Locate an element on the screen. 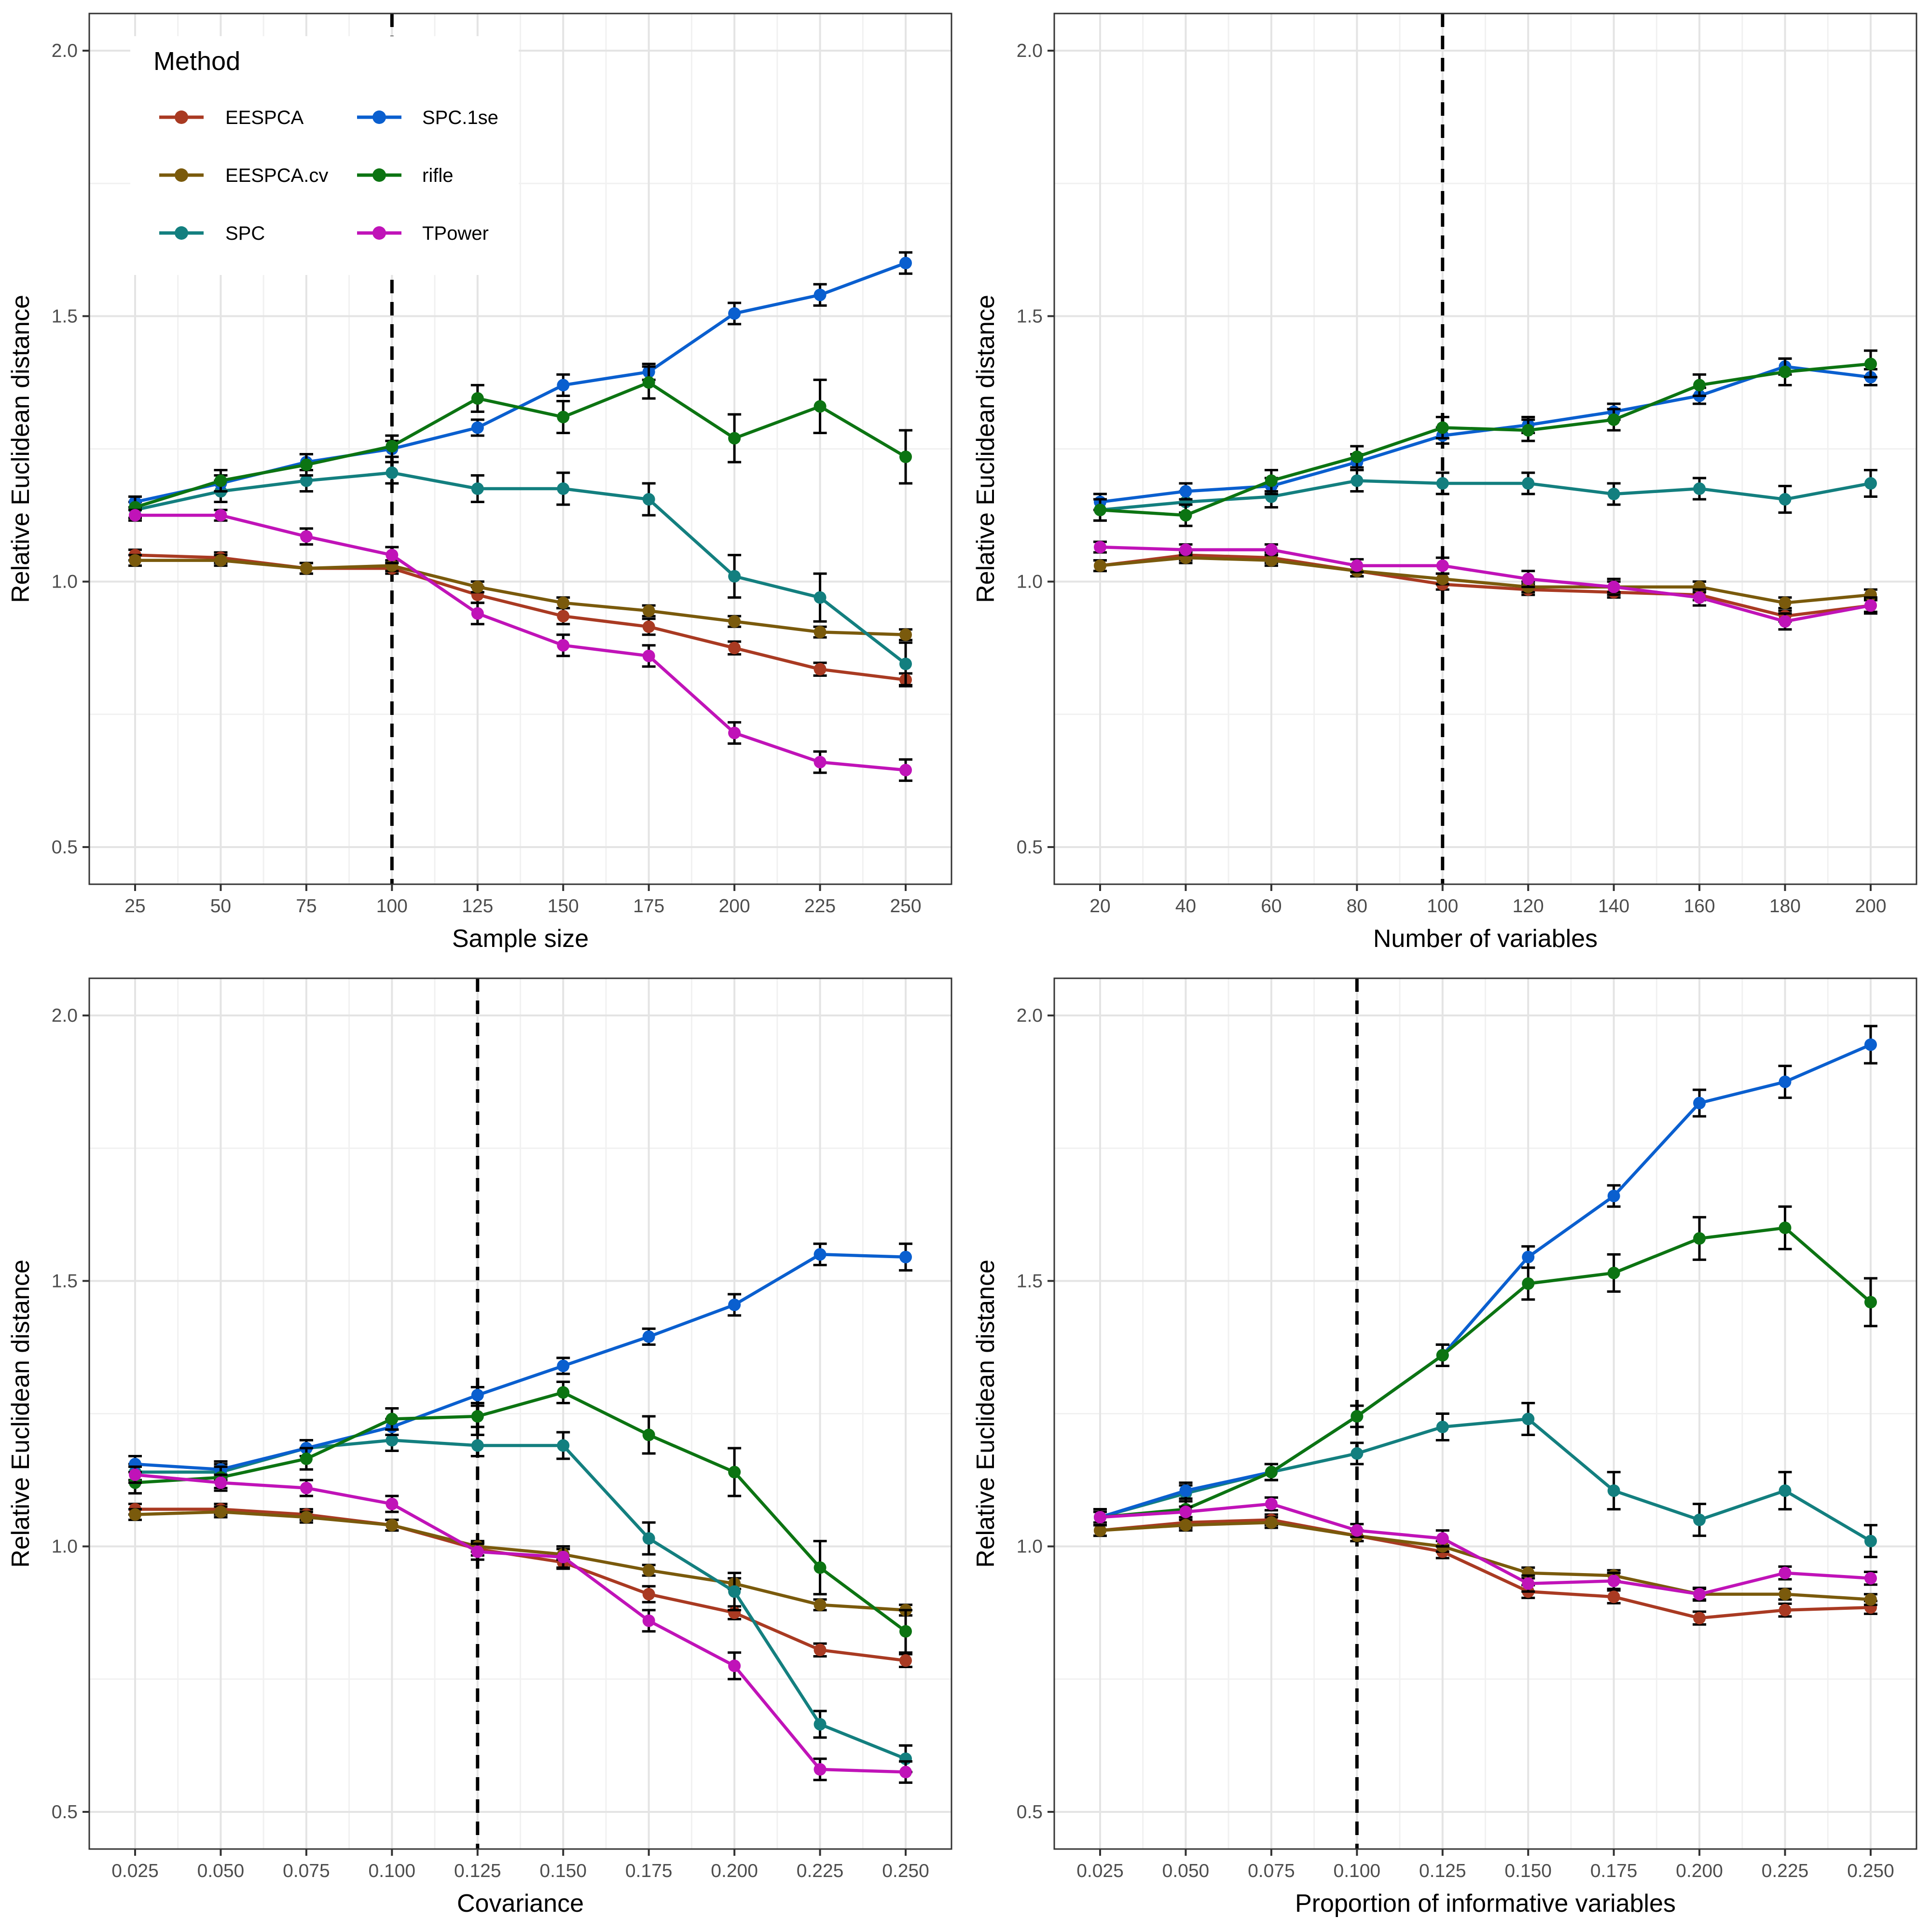  x-tick-label: 125 is located at coordinates (477, 906).